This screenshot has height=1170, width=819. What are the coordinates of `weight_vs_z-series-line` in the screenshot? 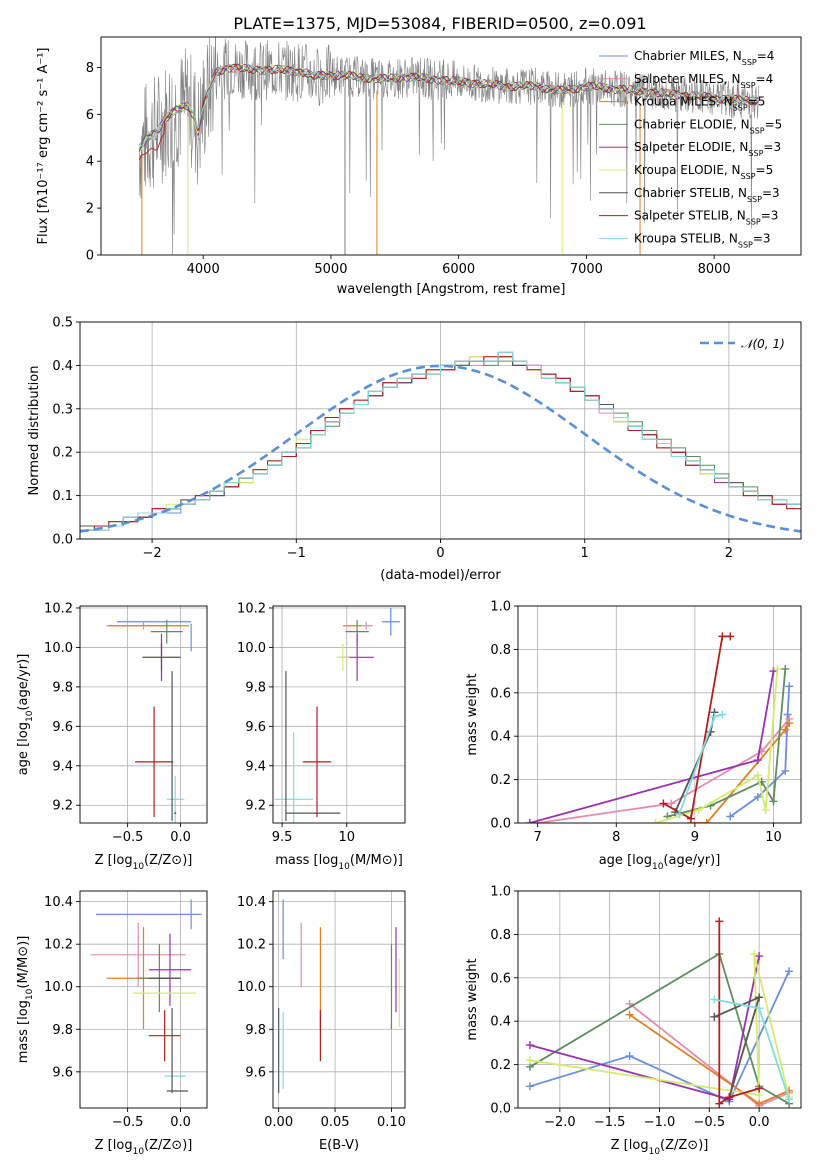 It's located at (659, 1036).